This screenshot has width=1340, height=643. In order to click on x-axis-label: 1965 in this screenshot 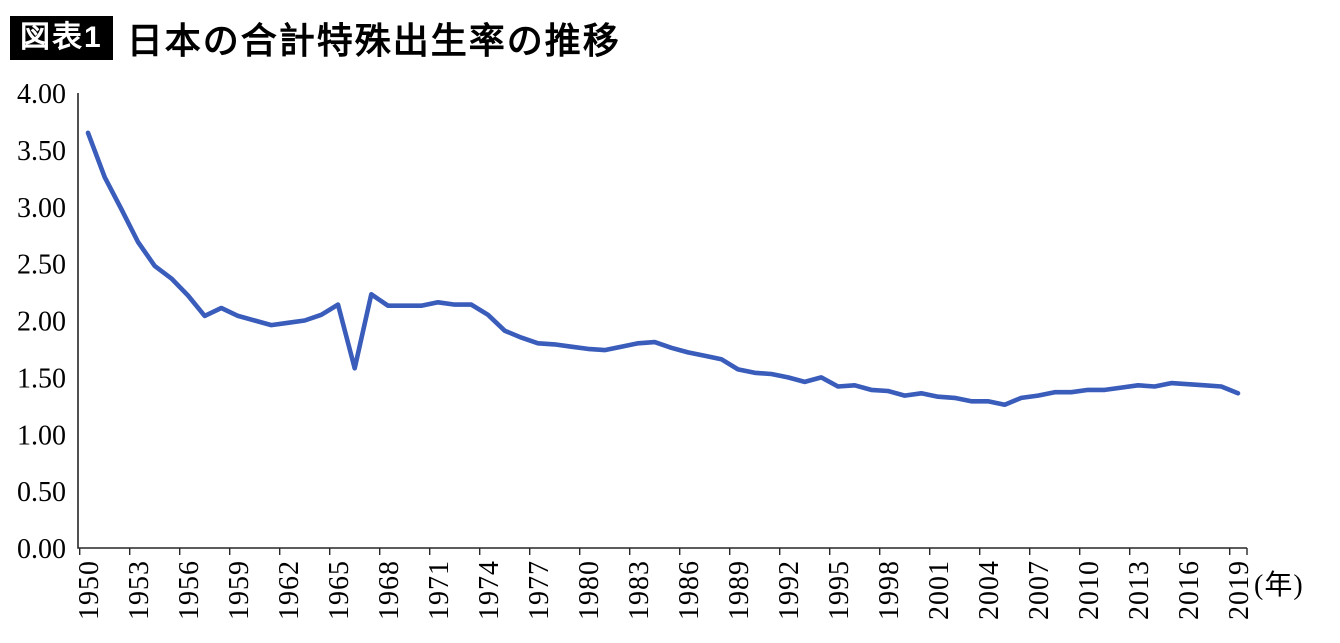, I will do `click(339, 590)`.